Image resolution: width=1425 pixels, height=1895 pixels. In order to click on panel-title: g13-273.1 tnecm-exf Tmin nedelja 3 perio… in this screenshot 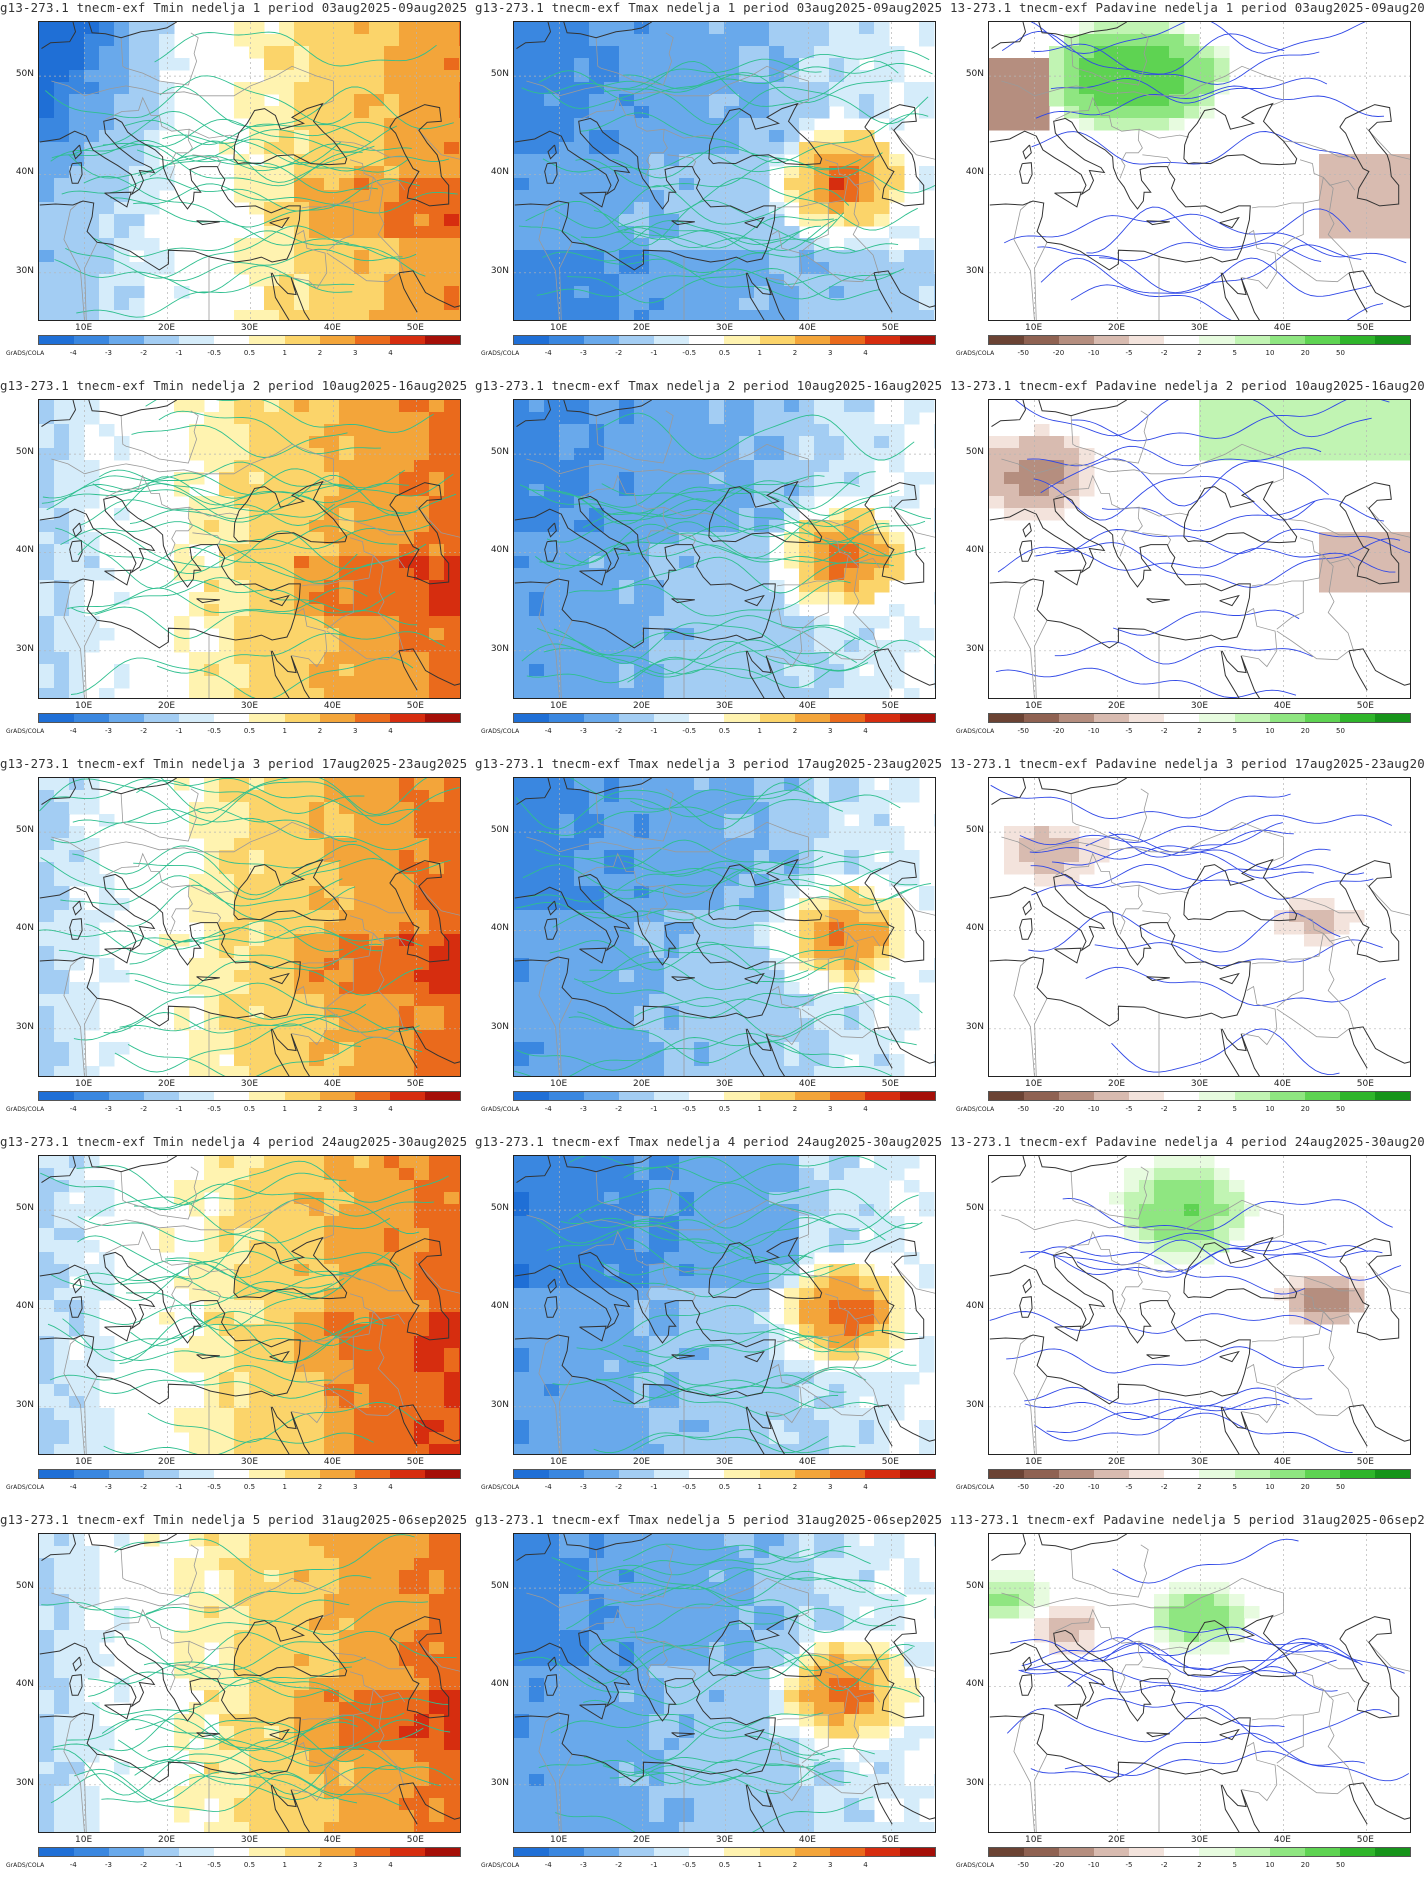, I will do `click(234, 763)`.